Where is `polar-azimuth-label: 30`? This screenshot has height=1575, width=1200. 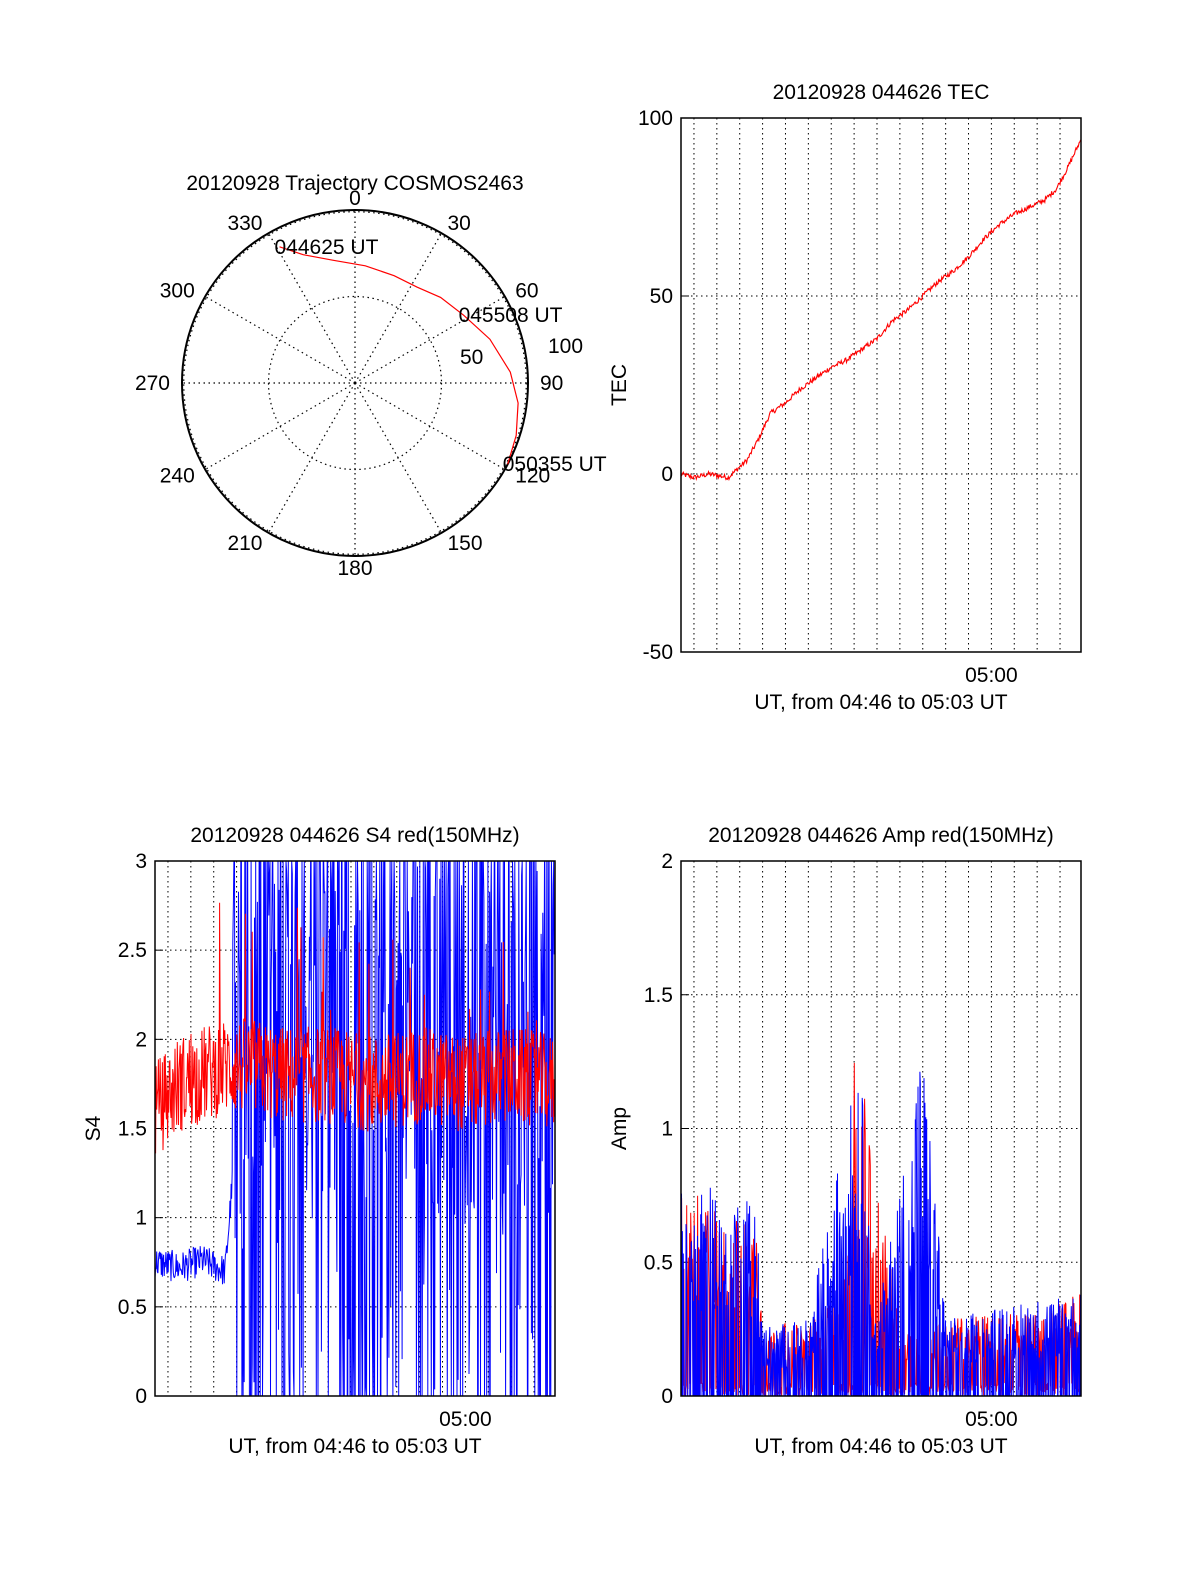 polar-azimuth-label: 30 is located at coordinates (459, 223).